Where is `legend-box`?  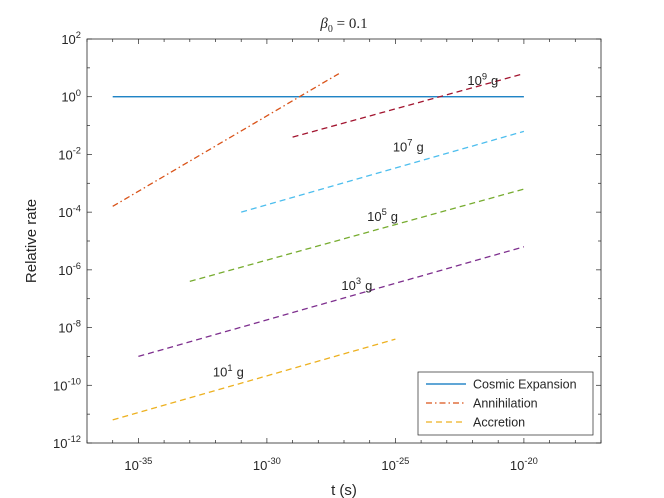
legend-box is located at coordinates (505, 403).